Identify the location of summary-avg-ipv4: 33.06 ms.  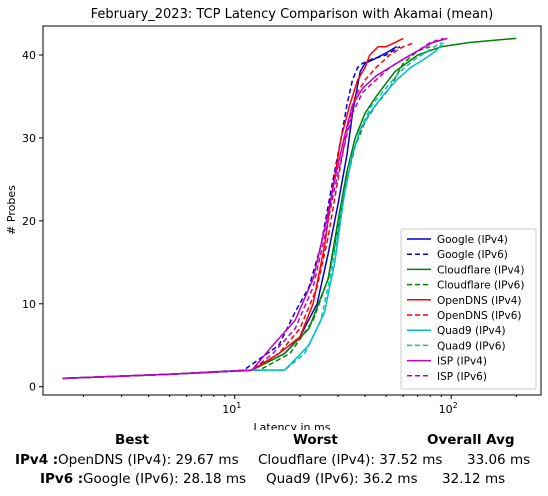
(499, 460).